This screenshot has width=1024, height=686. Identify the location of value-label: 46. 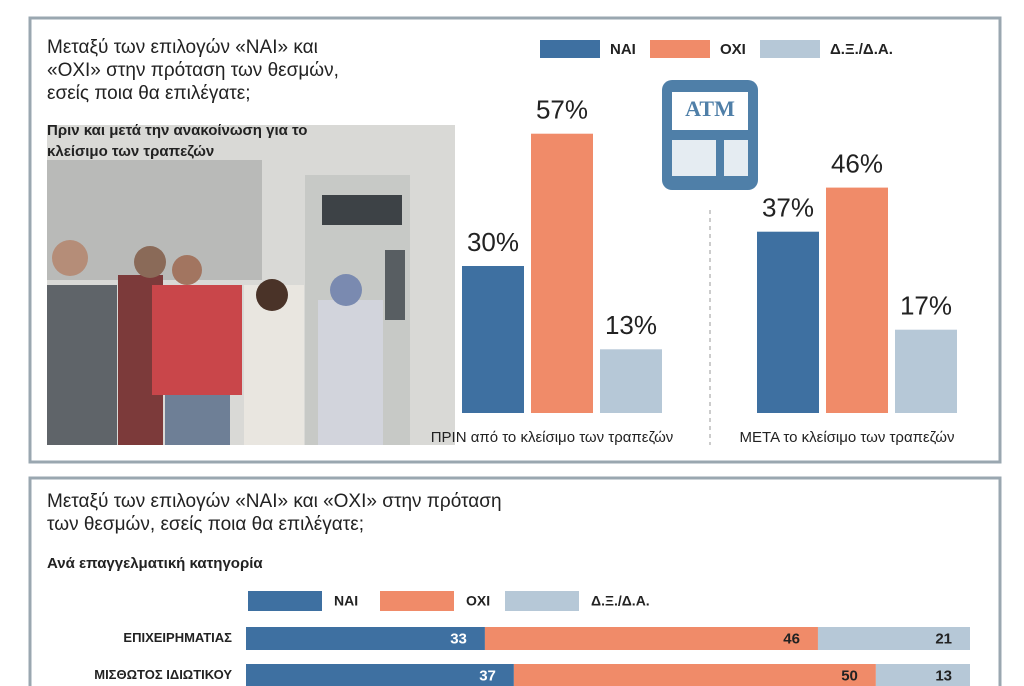
(791, 638).